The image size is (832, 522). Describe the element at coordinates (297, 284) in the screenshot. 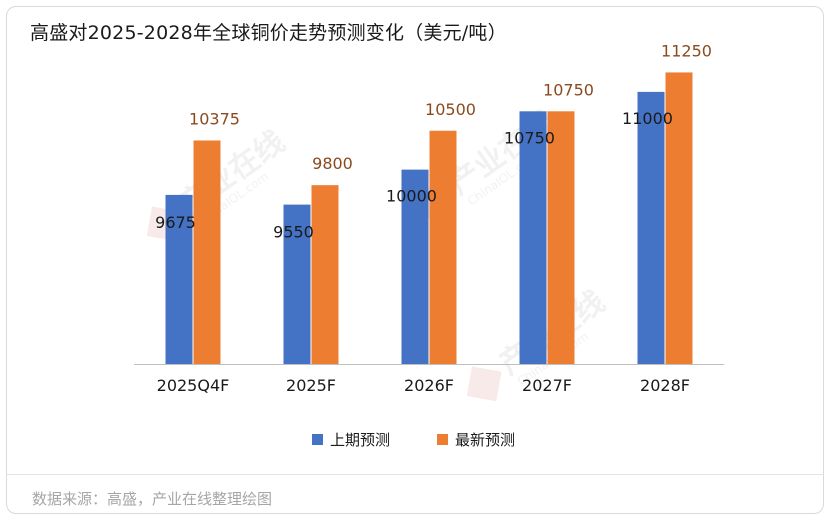

I see `bar-prev-2025F` at that location.